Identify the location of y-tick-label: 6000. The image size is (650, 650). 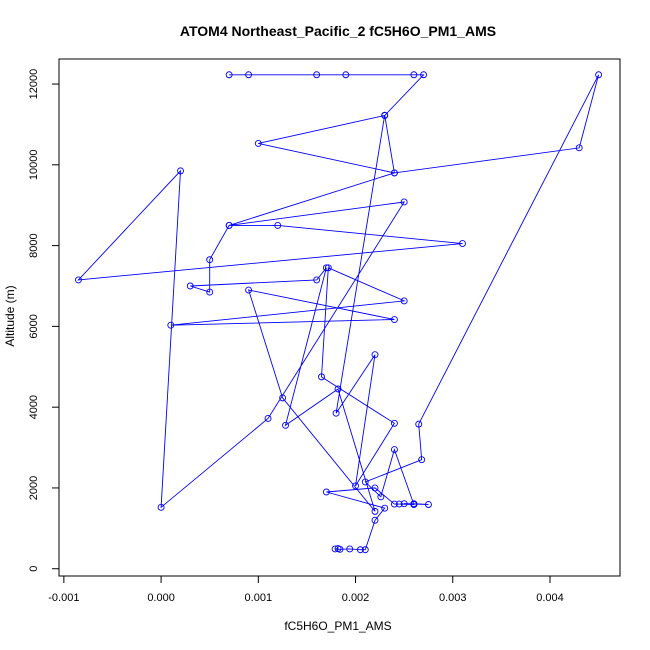
(34, 326).